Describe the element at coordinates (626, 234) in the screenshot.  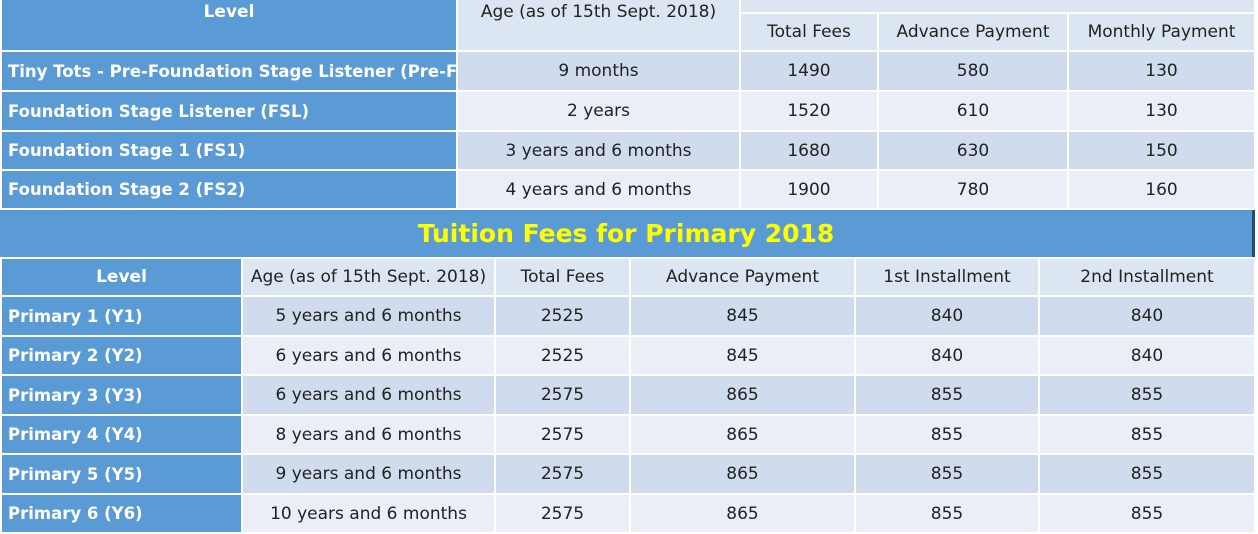
I see `primary-section-title: Tuition Fees for Primary 2018` at that location.